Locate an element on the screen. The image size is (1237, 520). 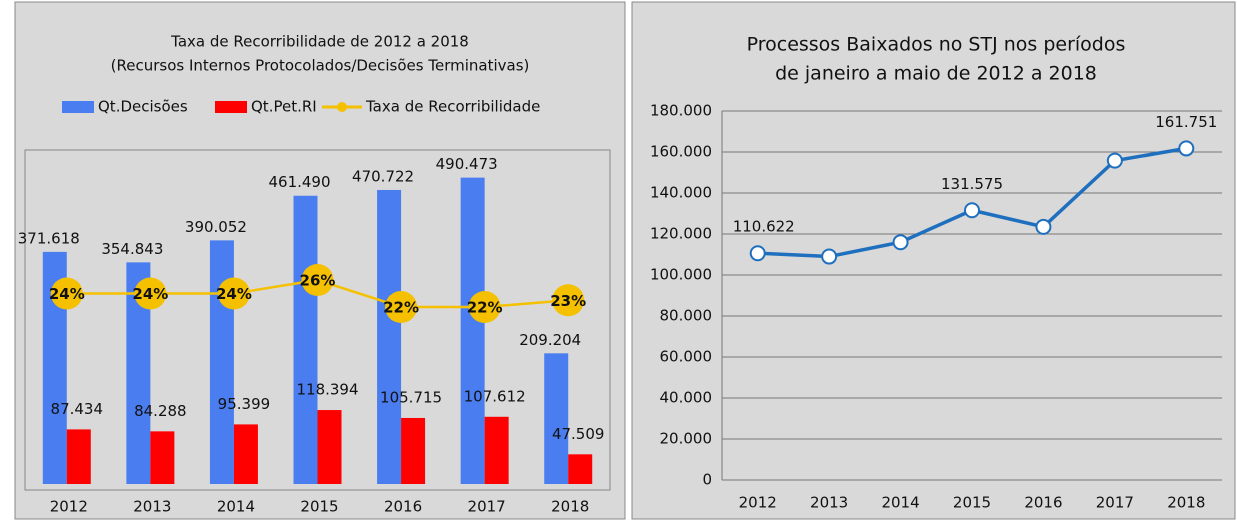
legend-label: Taxa de Recorribilidade is located at coordinates (452, 107).